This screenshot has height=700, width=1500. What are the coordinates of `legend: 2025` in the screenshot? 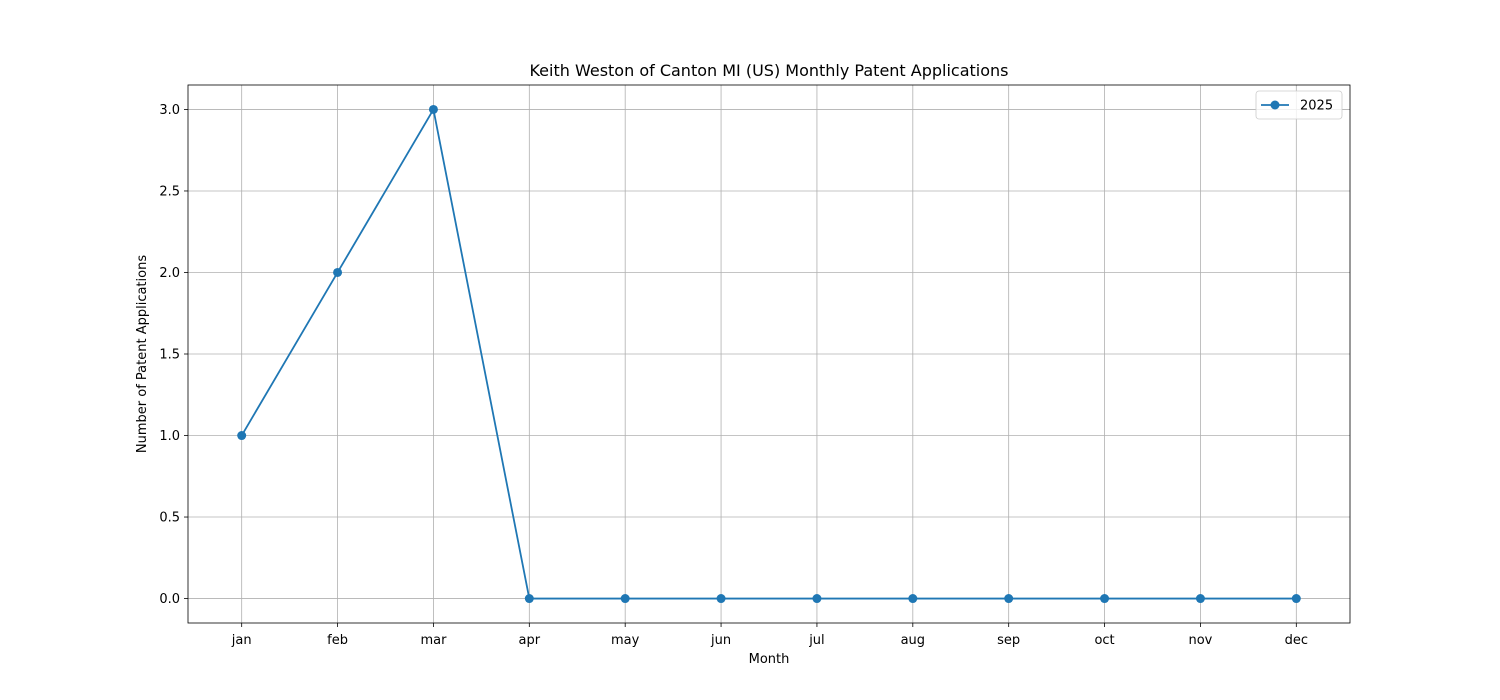 It's located at (1299, 105).